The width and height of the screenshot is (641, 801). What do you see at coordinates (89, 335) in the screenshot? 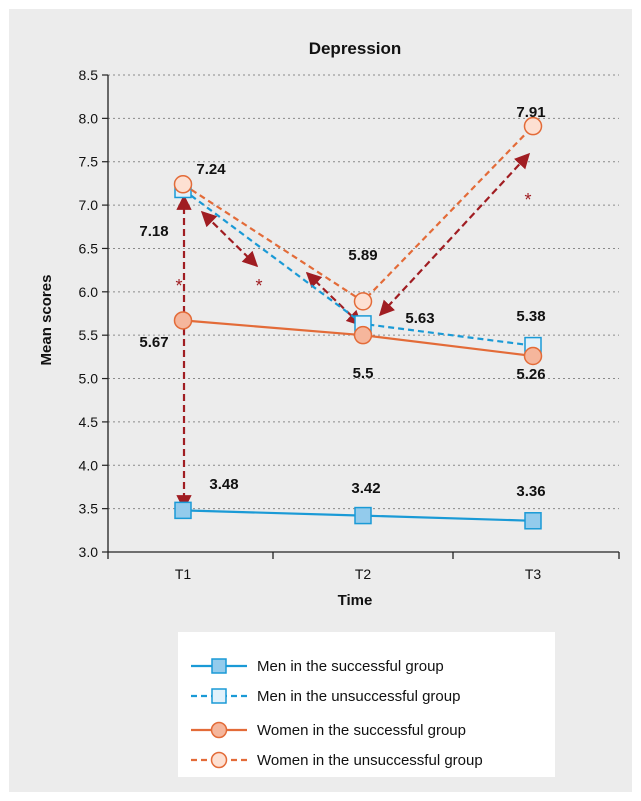
I see `y-tick-label: 5.5` at bounding box center [89, 335].